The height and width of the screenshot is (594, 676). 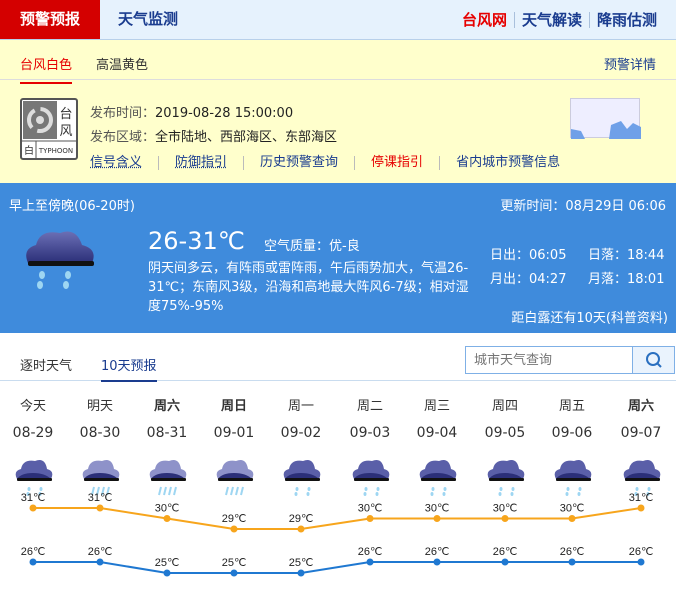 What do you see at coordinates (196, 241) in the screenshot?
I see `temperature-range: 26-31℃` at bounding box center [196, 241].